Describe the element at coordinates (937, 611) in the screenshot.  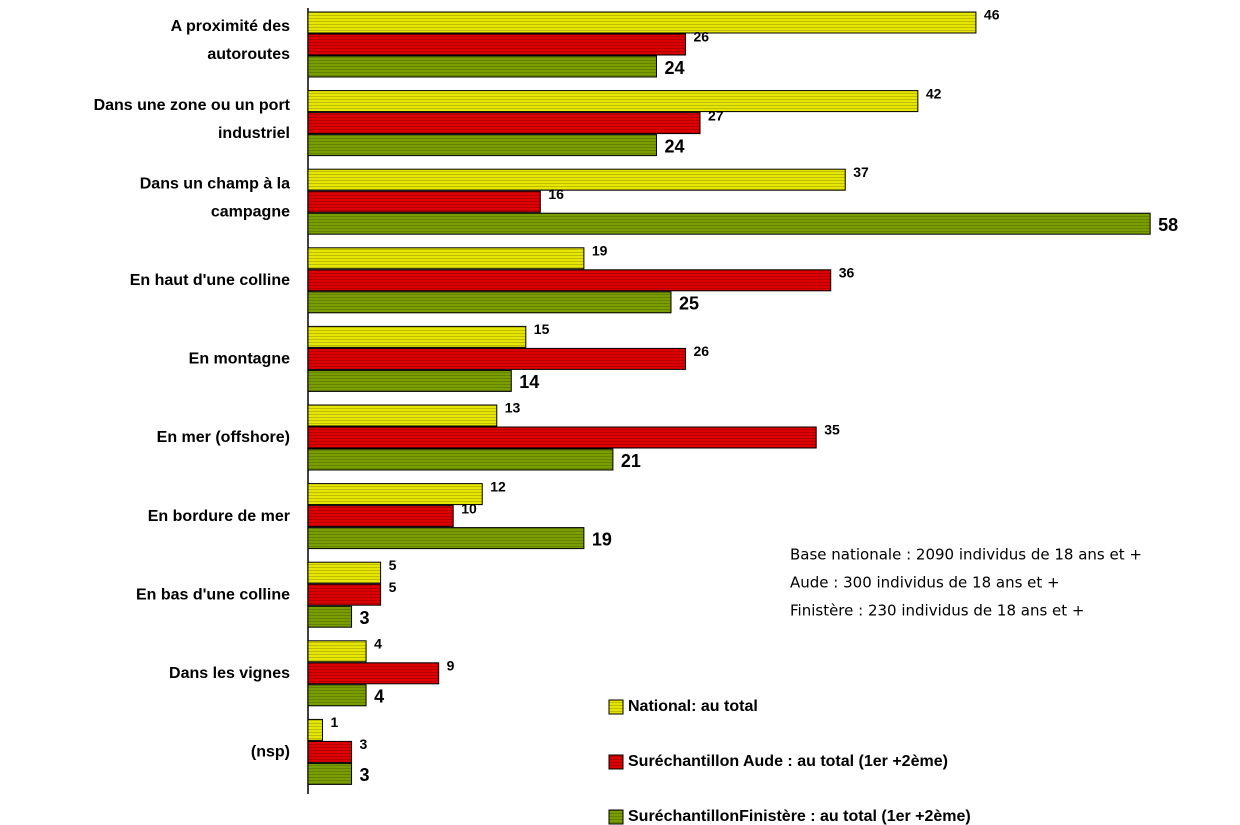
I see `note: Finistère : 230 individus de 18 ans et +` at that location.